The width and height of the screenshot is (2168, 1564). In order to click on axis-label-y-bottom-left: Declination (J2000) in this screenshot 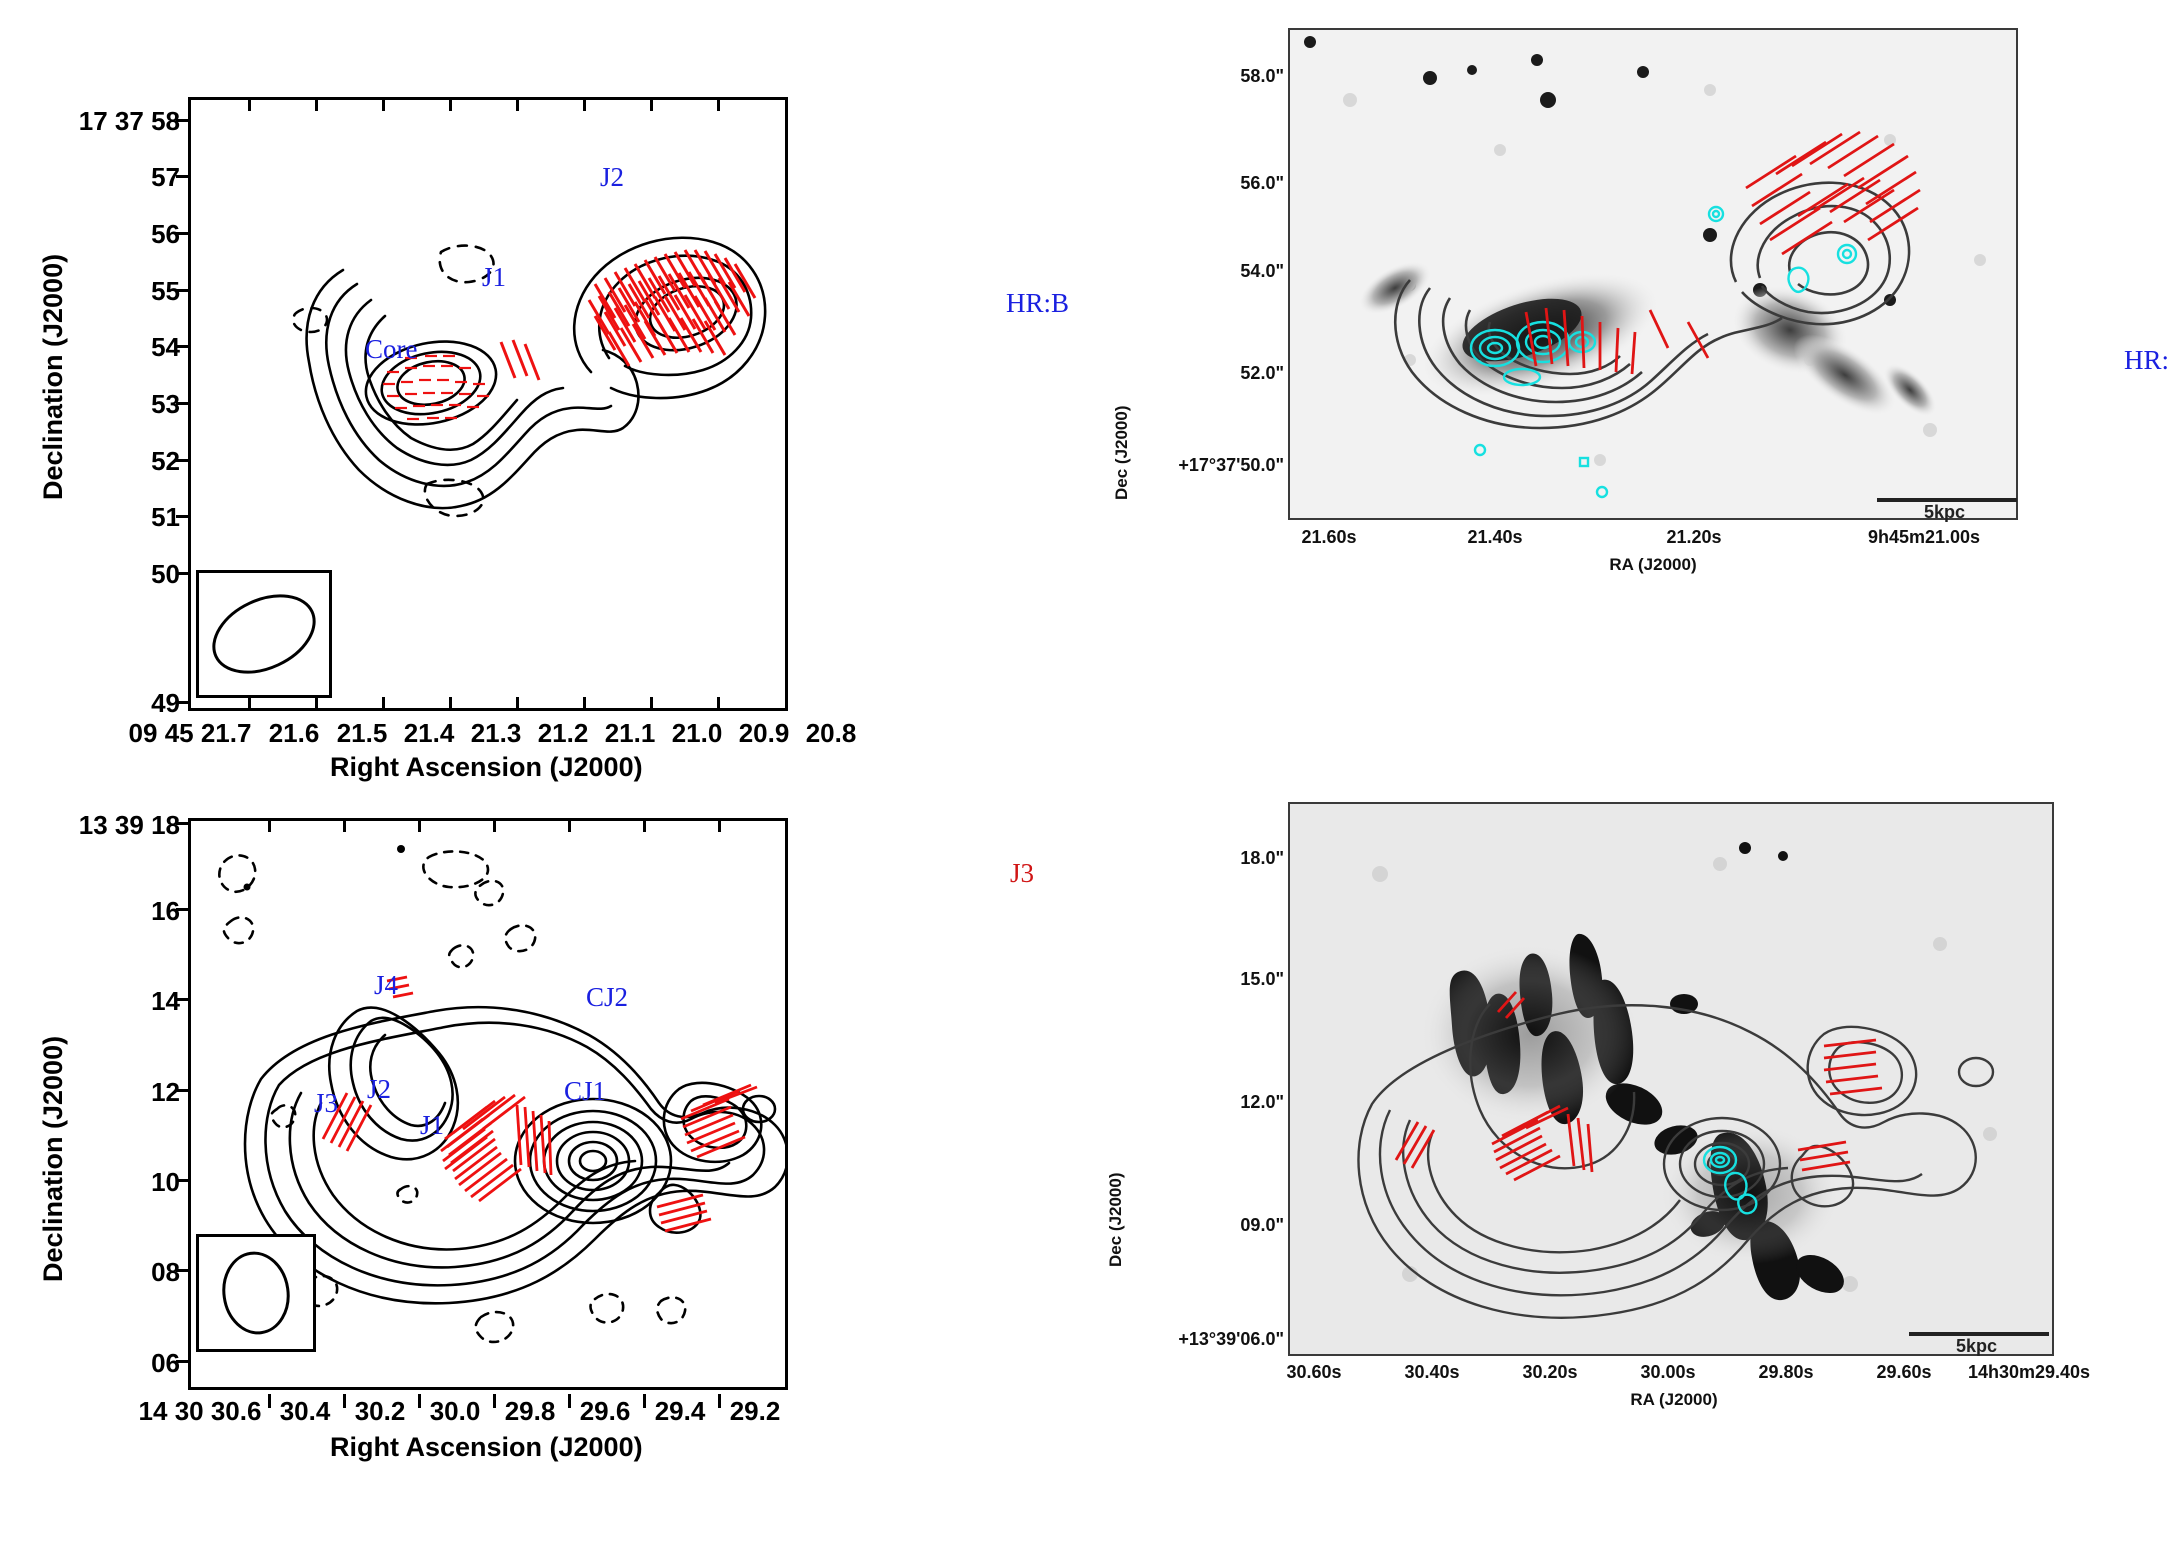, I will do `click(53, 1158)`.